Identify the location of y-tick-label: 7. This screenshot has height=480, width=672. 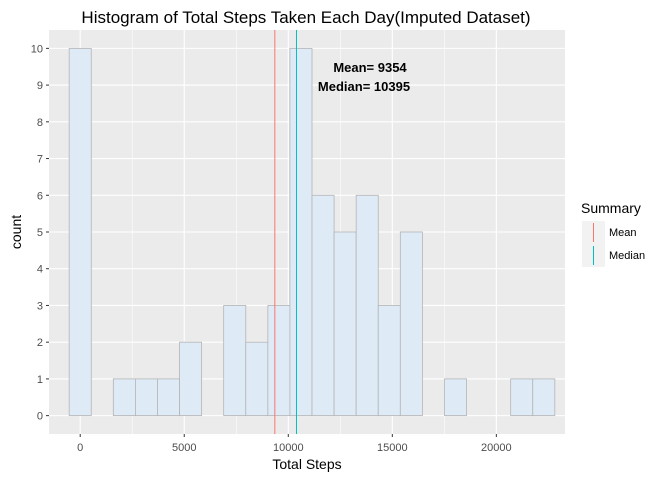
(40, 160).